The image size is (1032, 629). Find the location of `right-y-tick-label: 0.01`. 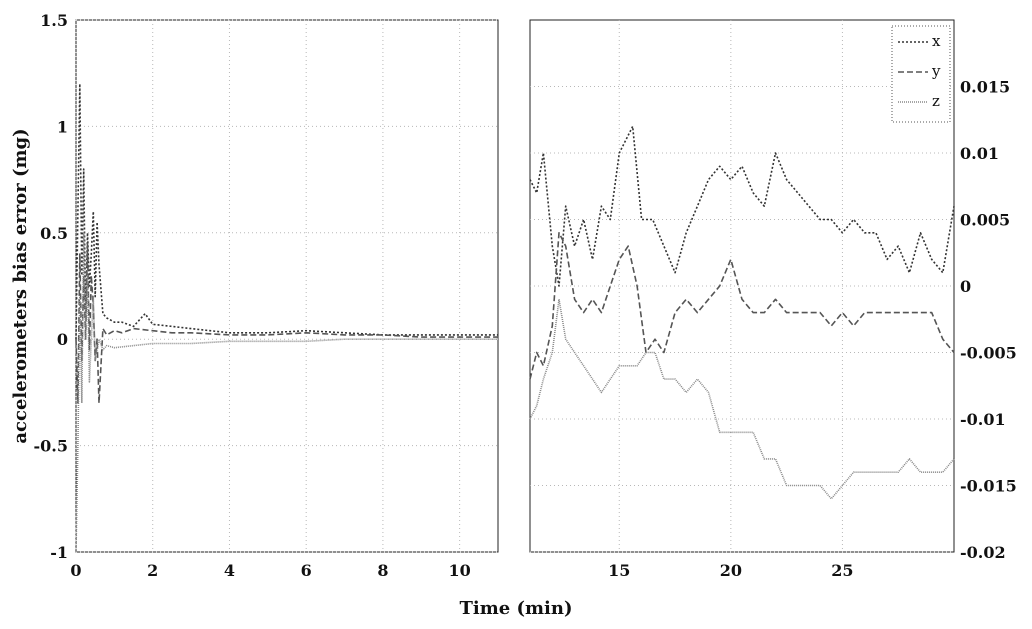

right-y-tick-label: 0.01 is located at coordinates (979, 153).